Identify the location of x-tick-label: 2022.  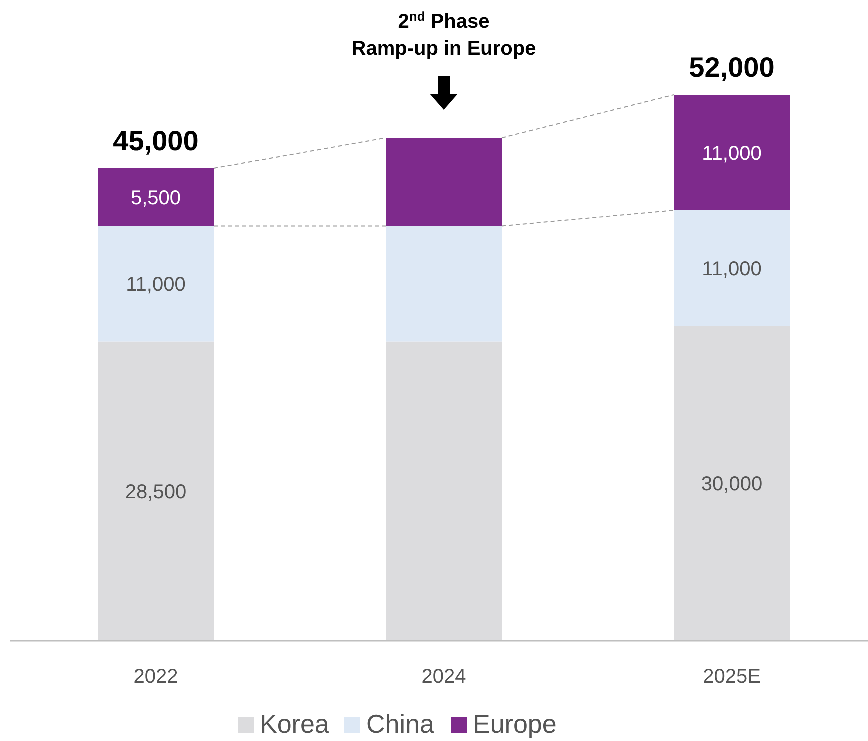
(156, 677).